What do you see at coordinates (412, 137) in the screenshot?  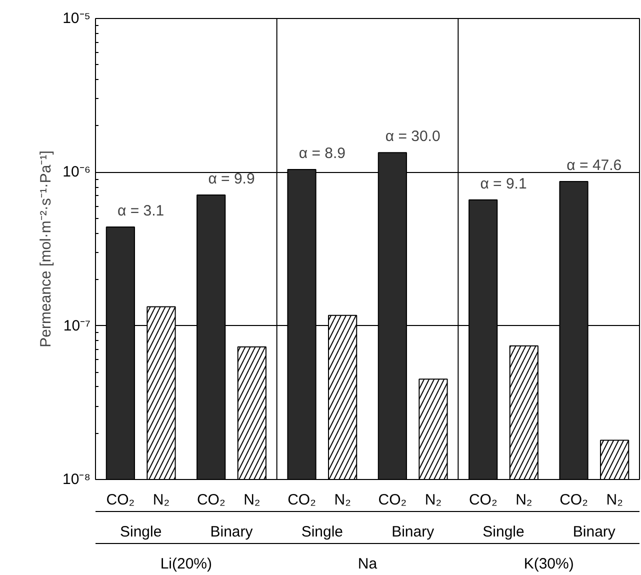 I see `annotation: α = 30.0` at bounding box center [412, 137].